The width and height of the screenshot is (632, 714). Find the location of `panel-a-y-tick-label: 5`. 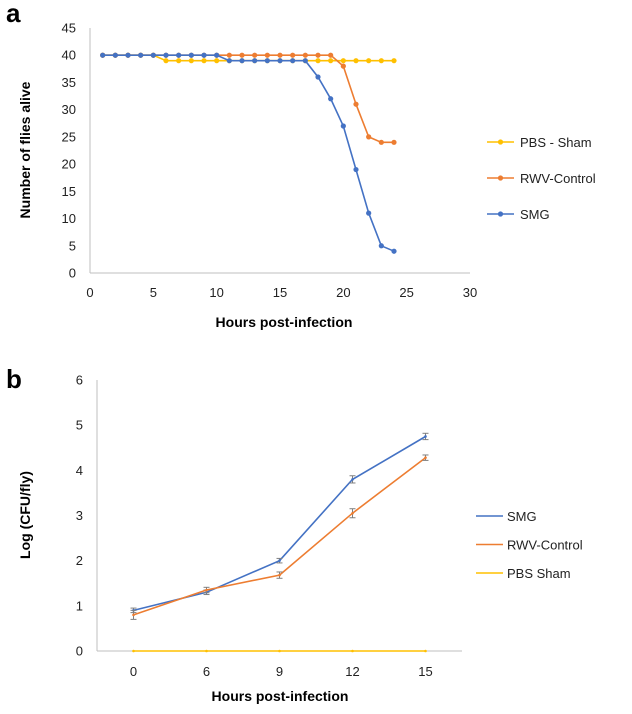

panel-a-y-tick-label: 5 is located at coordinates (72, 245).